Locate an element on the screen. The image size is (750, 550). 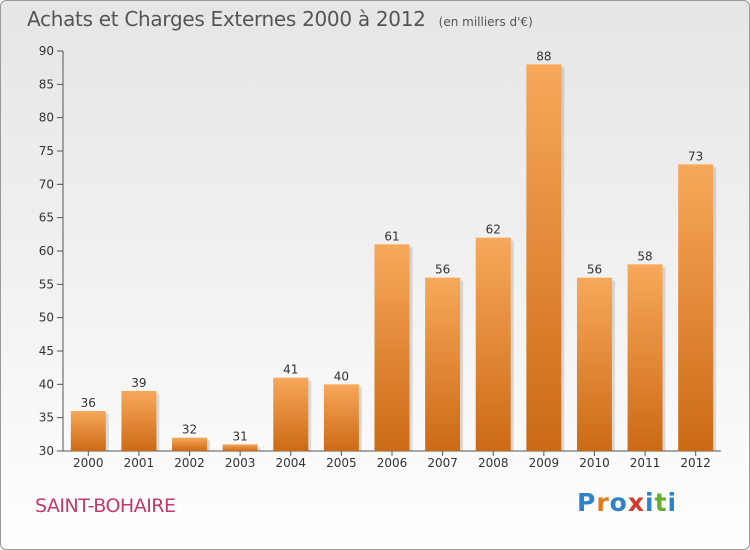
y-tick-label: 85 is located at coordinates (46, 84).